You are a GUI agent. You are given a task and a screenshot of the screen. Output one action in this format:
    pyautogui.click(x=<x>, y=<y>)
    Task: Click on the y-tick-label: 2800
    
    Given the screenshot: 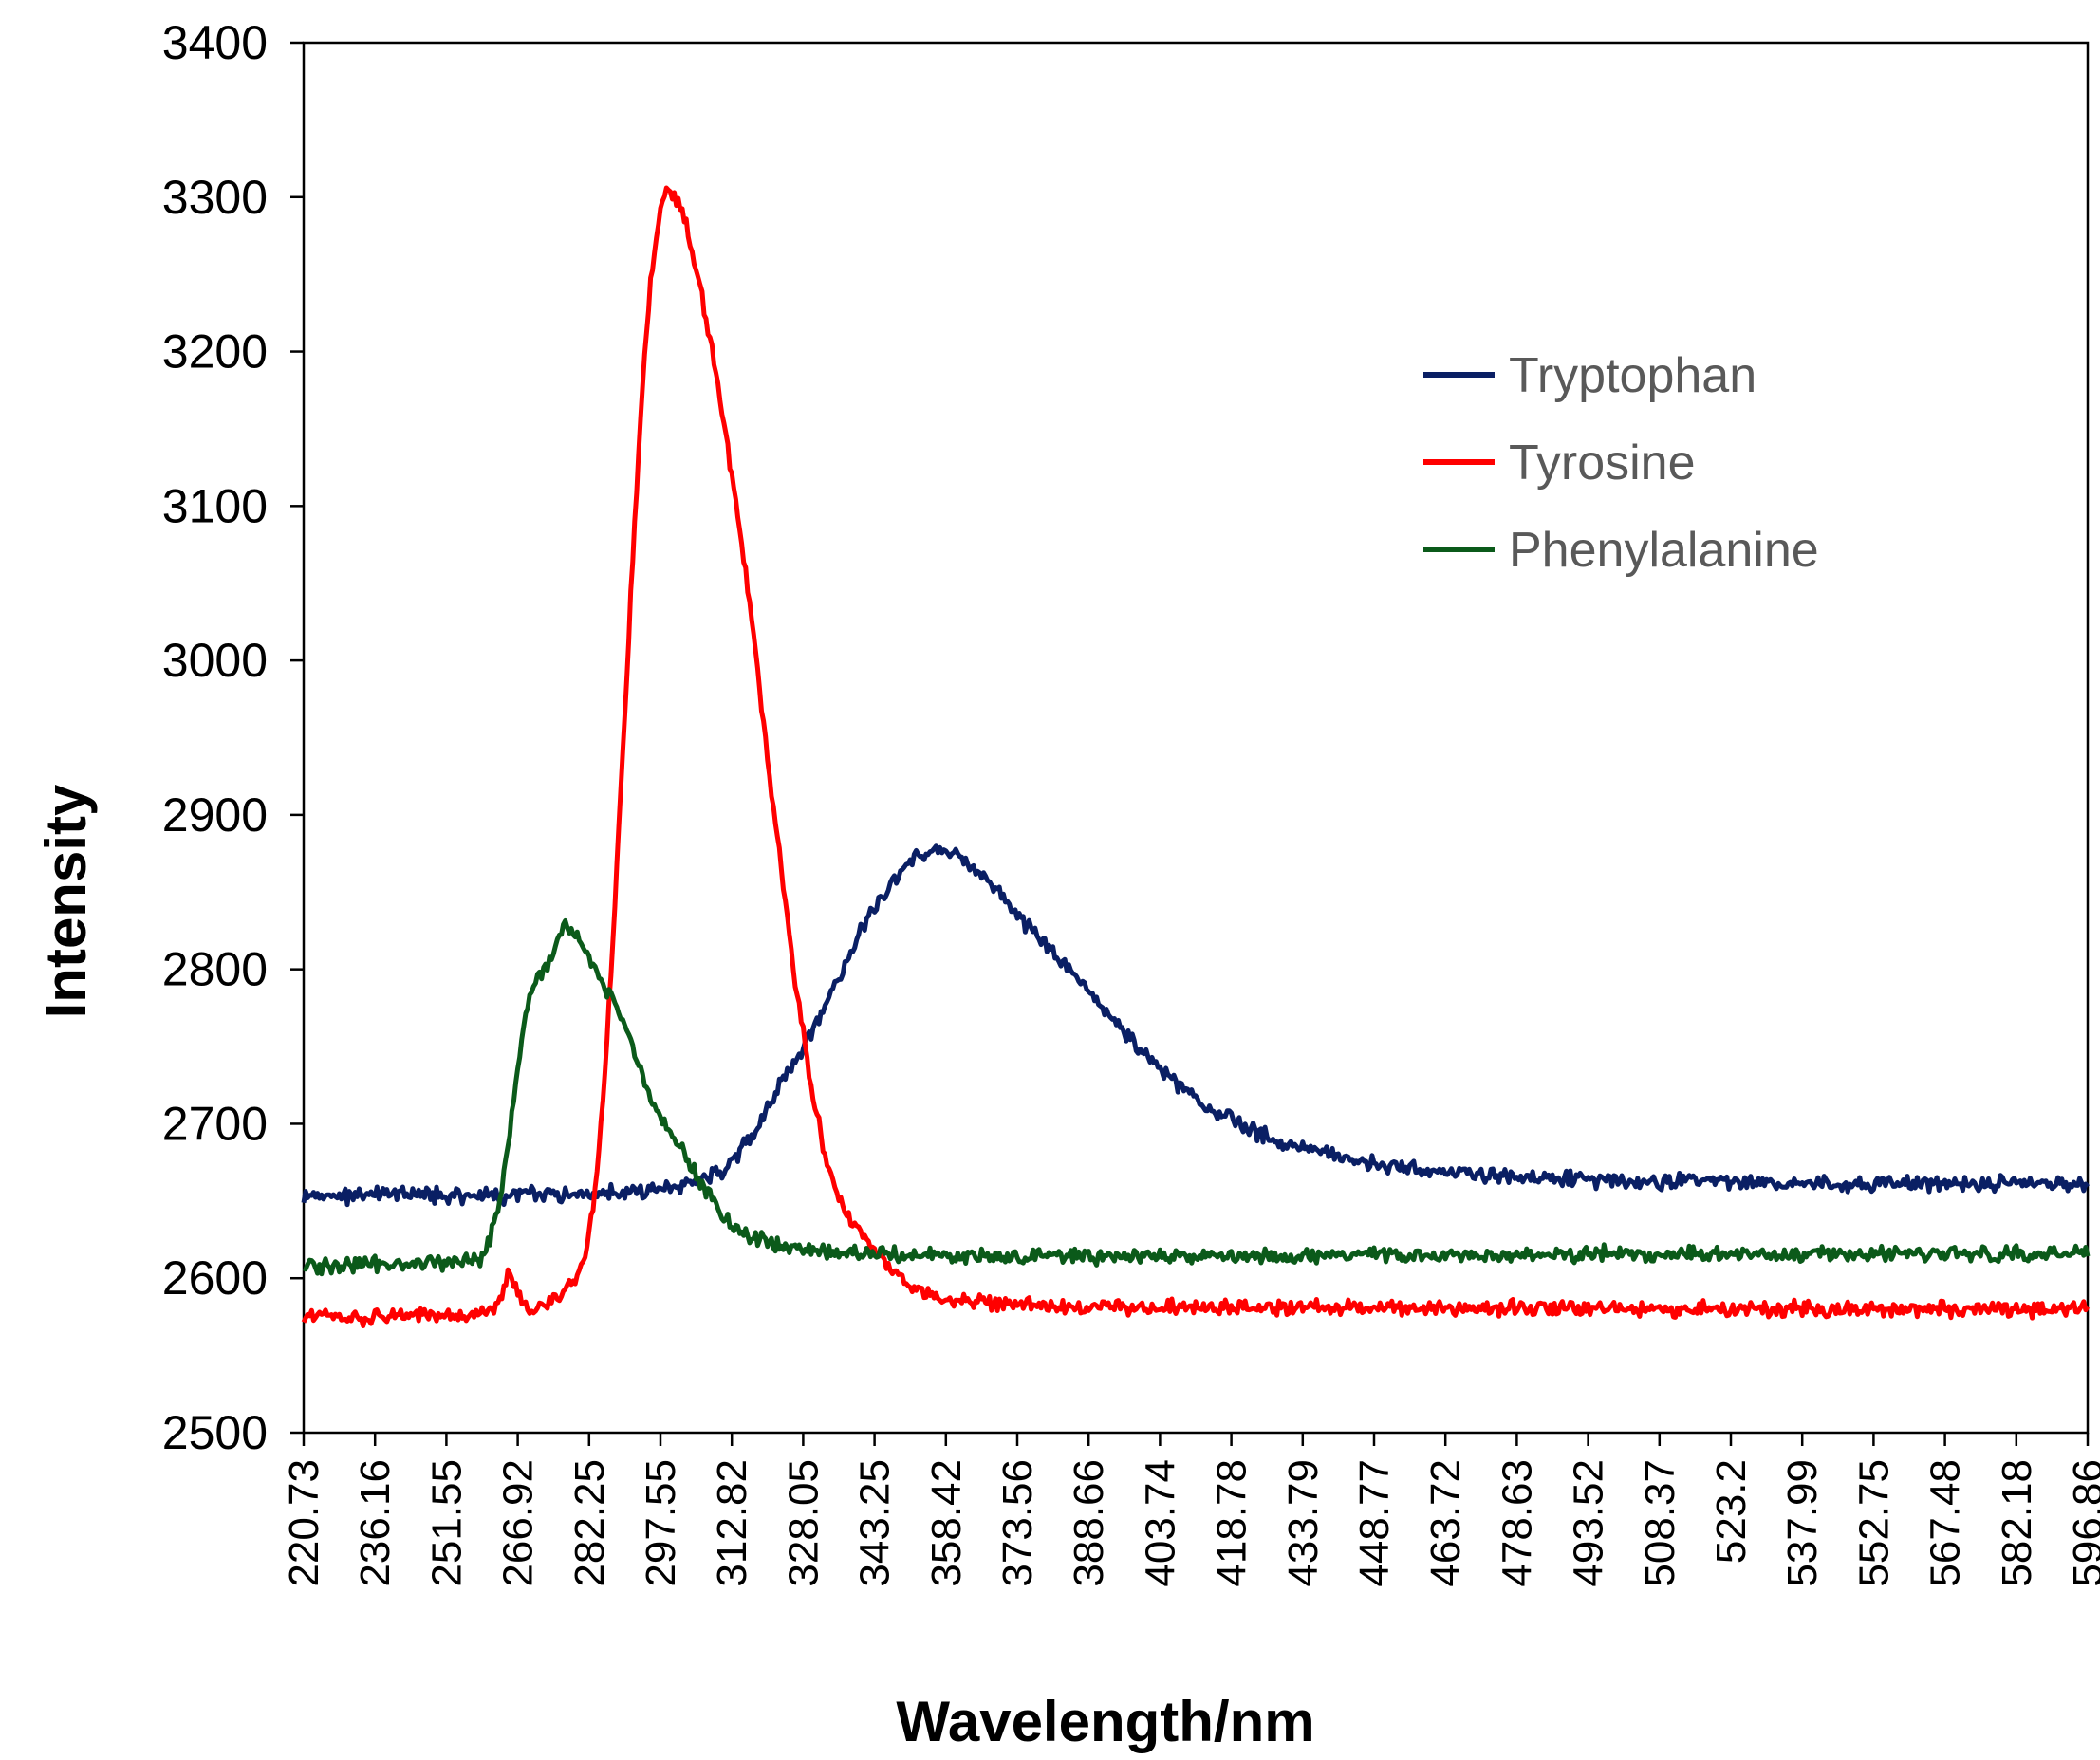 What is the action you would take?
    pyautogui.click(x=215, y=969)
    